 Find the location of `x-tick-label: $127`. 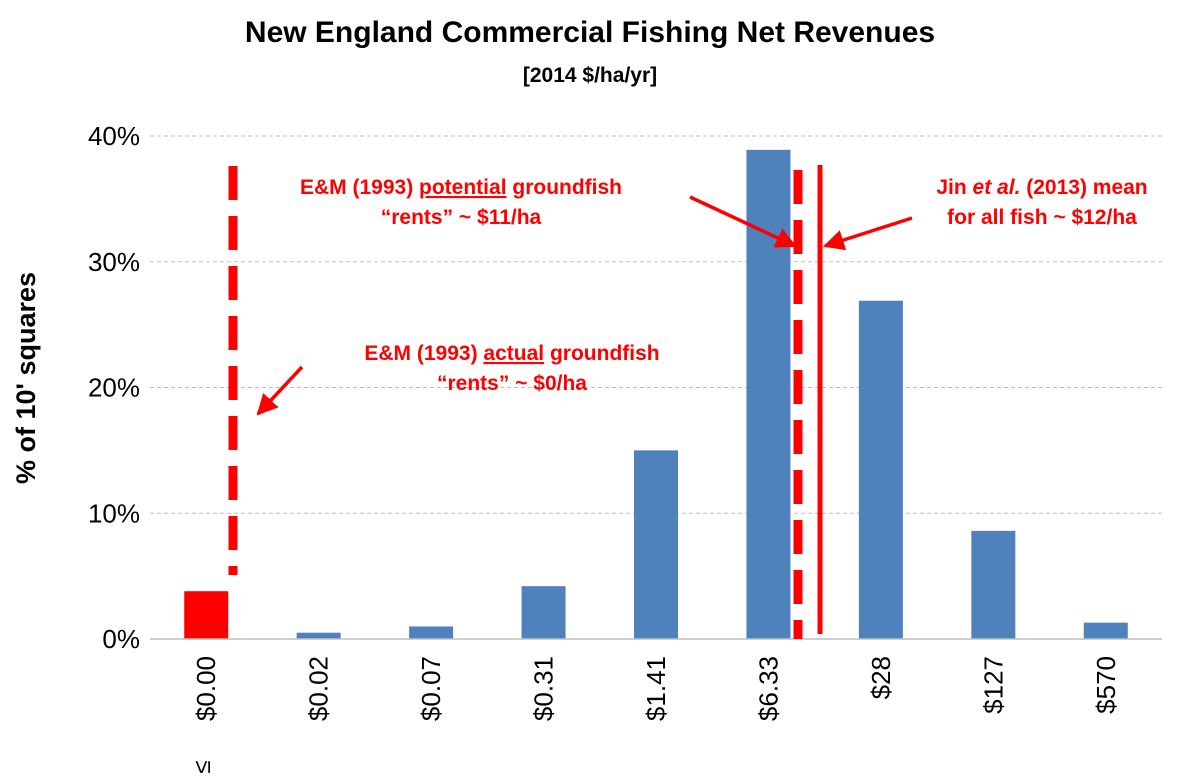

x-tick-label: $127 is located at coordinates (993, 685).